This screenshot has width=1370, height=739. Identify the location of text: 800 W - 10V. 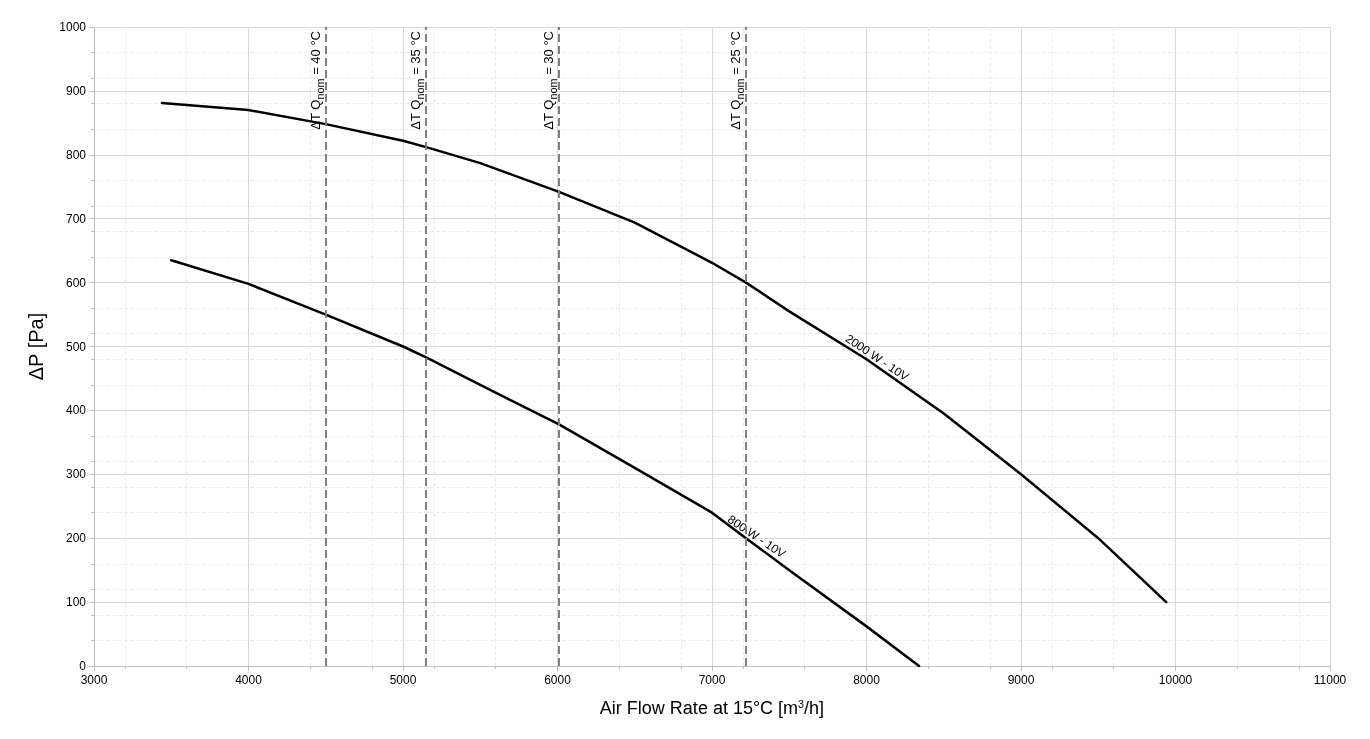
(756, 536).